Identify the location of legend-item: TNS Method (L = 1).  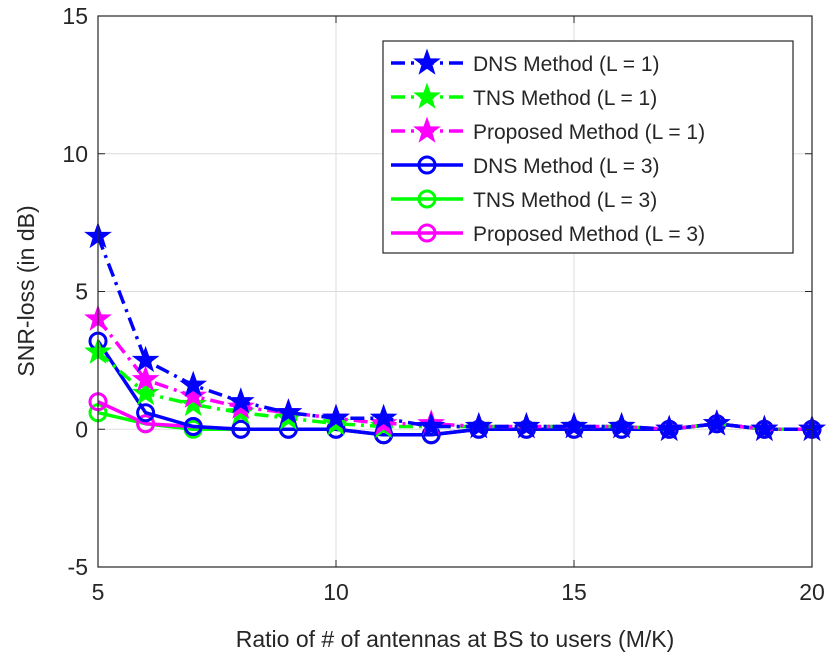
(524, 96).